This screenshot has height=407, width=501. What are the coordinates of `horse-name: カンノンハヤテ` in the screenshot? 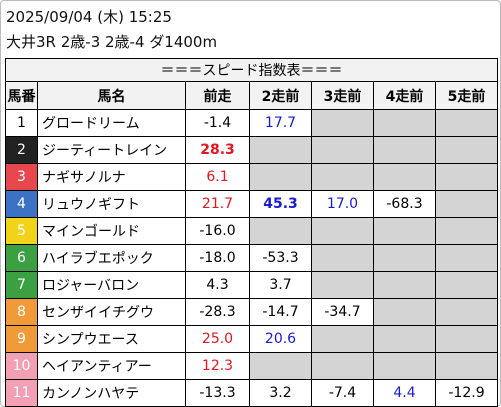 It's located at (111, 393).